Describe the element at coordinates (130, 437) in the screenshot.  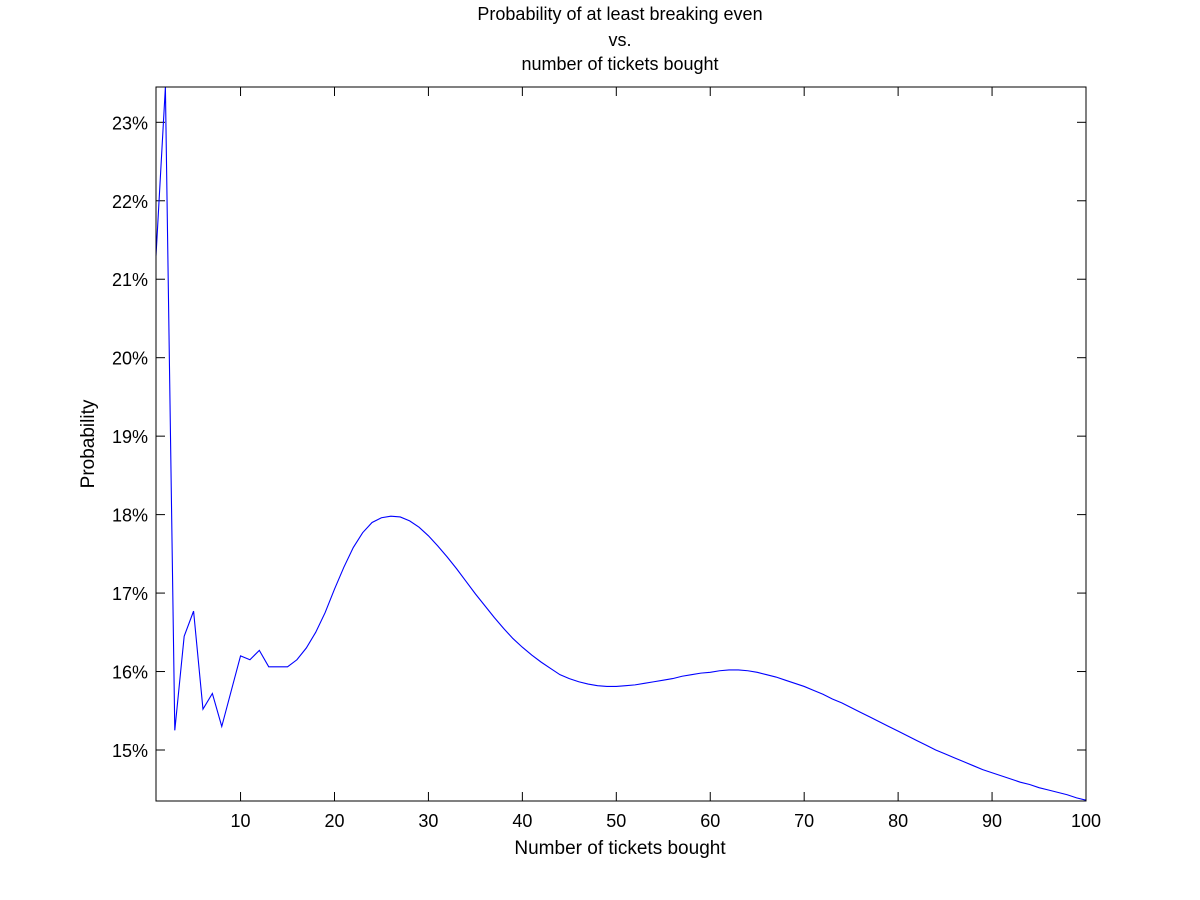
I see `y-tick-label: 19%` at that location.